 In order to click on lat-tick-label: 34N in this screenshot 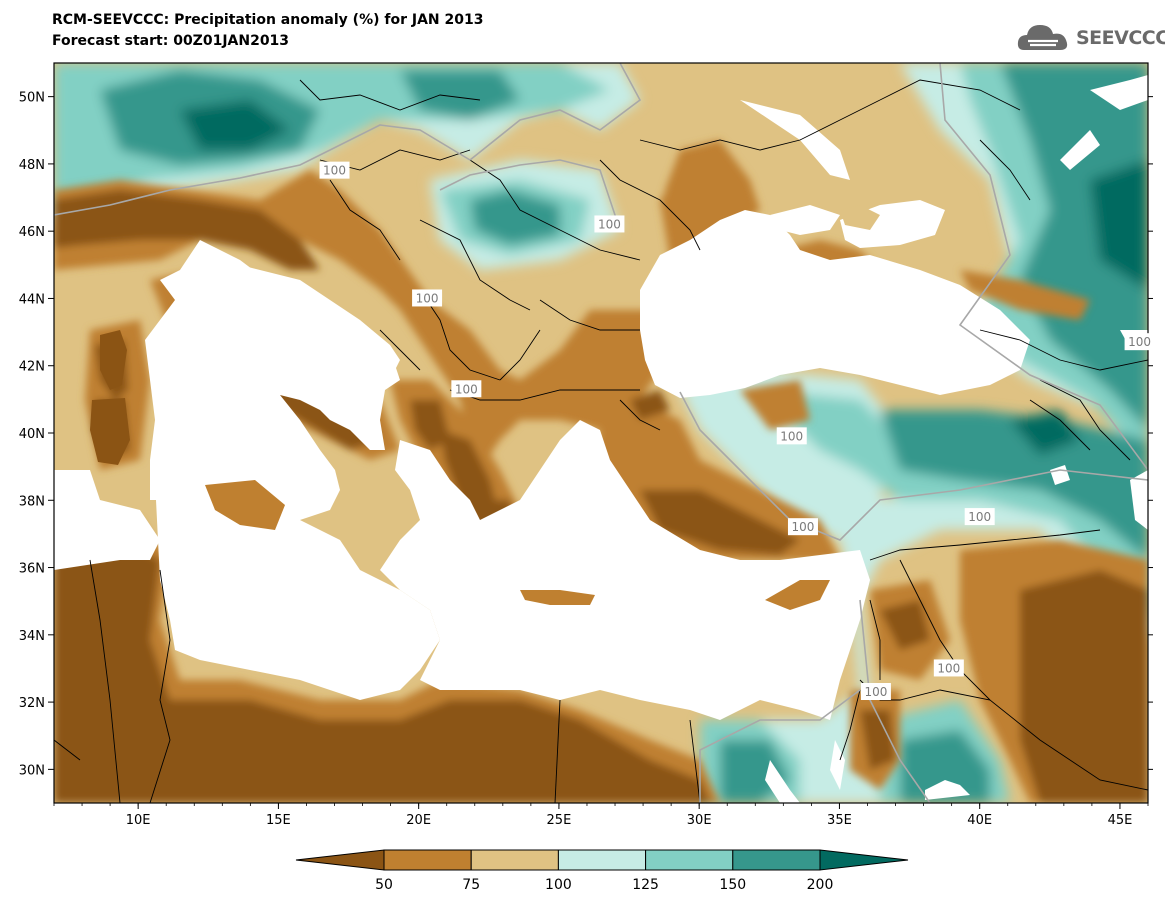, I will do `click(32, 636)`.